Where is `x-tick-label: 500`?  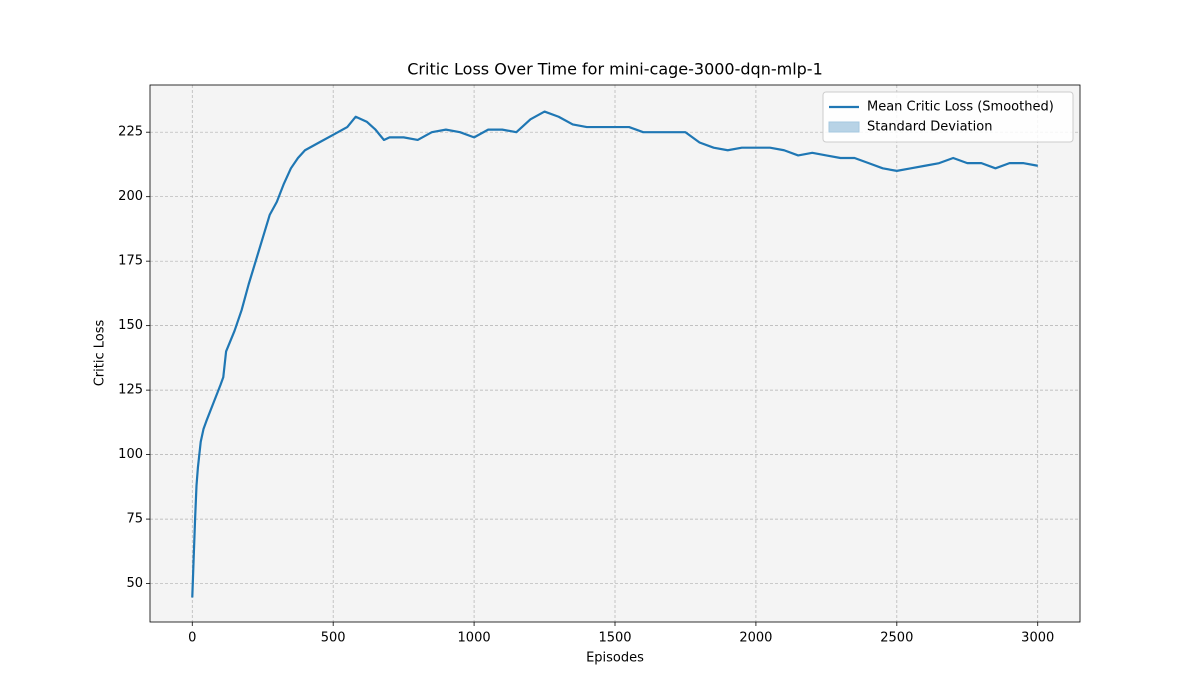 x-tick-label: 500 is located at coordinates (333, 638).